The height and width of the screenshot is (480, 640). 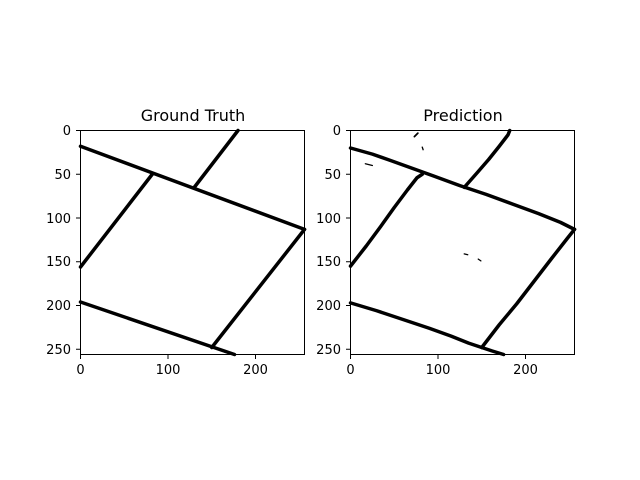 I want to click on prediction-title: Prediction, so click(x=462, y=115).